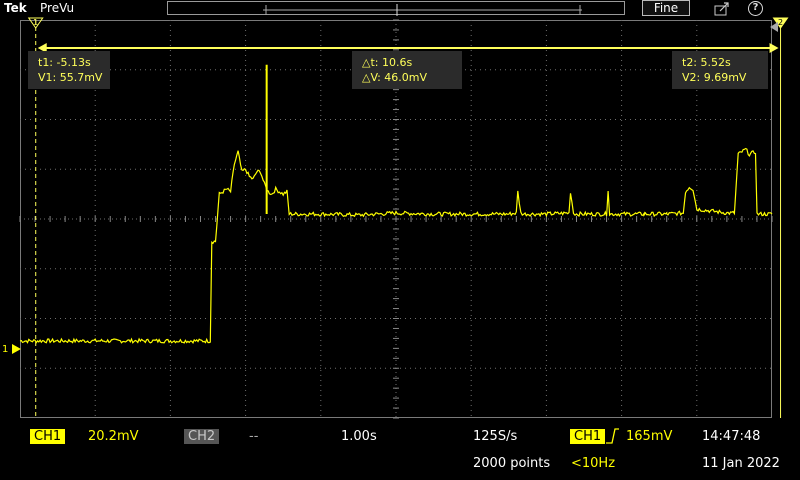 The height and width of the screenshot is (480, 800). I want to click on ch2-scale: --, so click(254, 436).